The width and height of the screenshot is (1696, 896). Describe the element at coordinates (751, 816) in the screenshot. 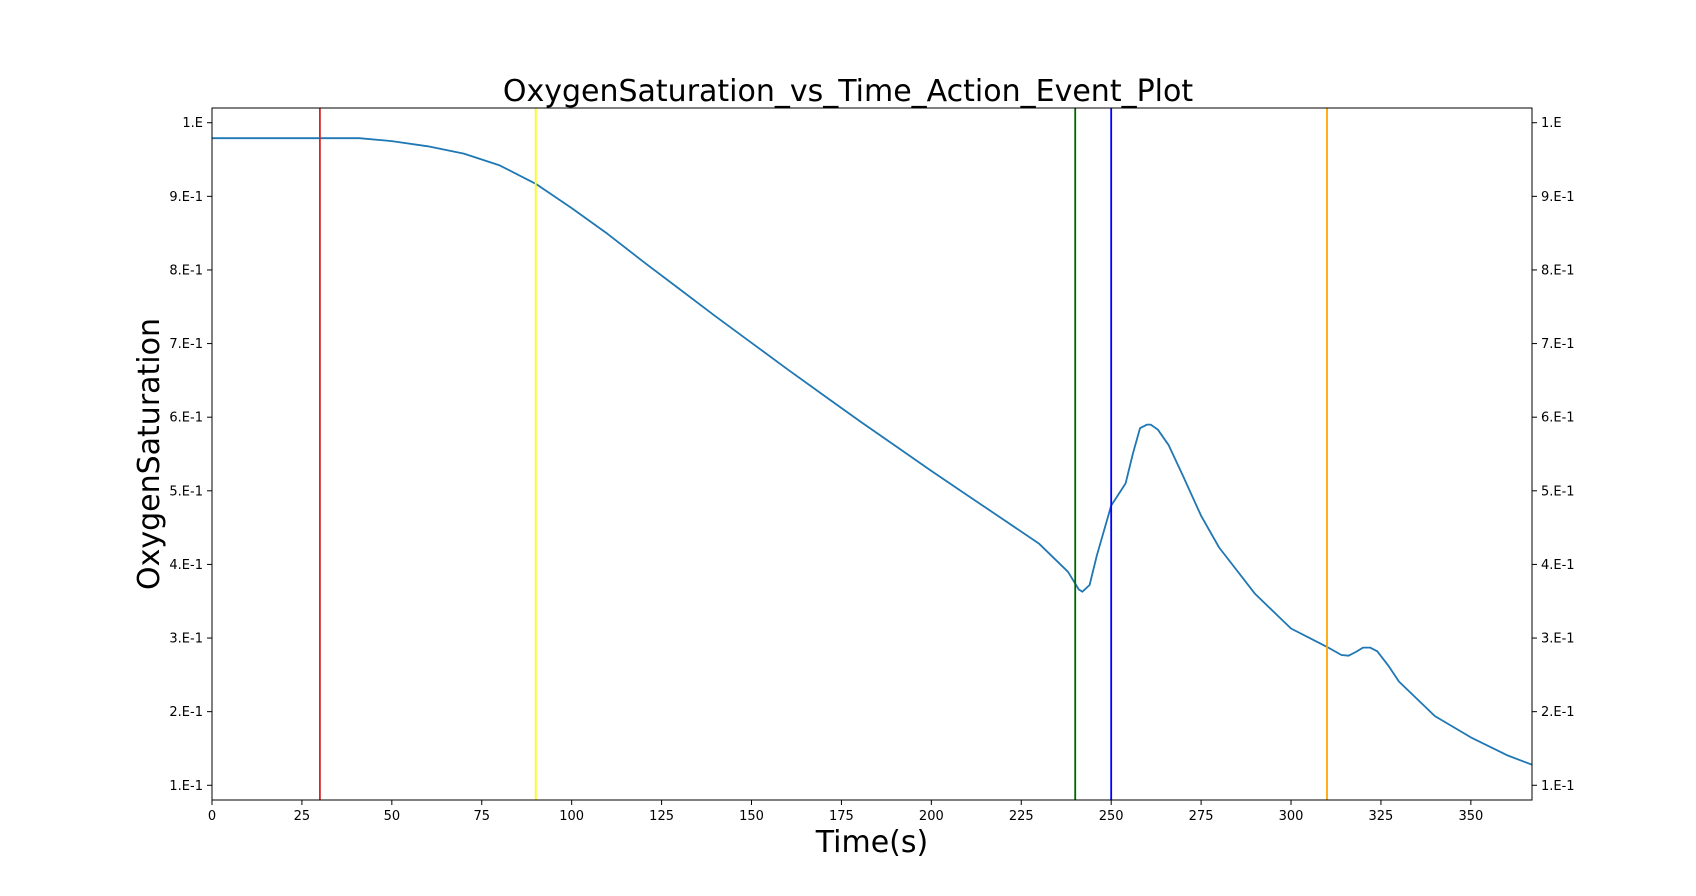

I see `x-tick-label: 150` at that location.